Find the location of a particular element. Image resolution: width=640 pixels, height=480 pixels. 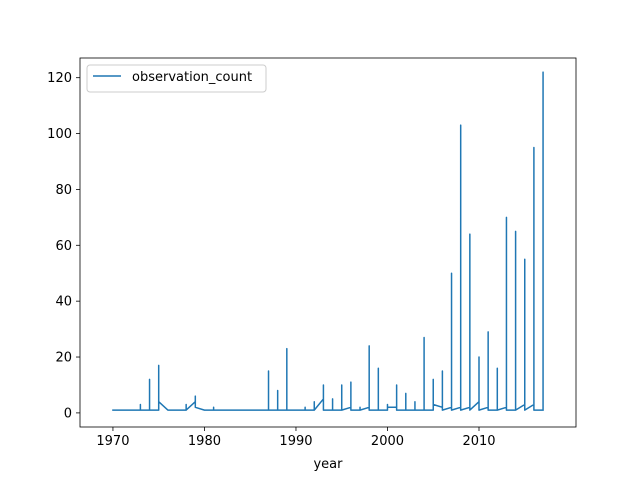

x-tick-label: 1980 is located at coordinates (204, 441).